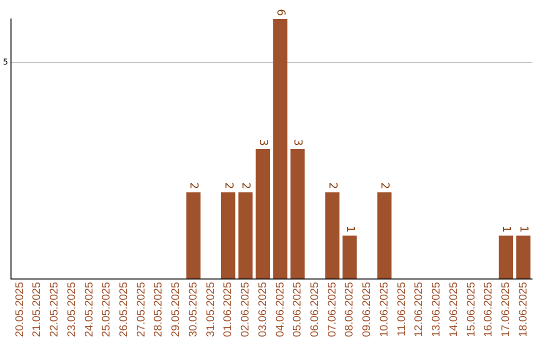 This screenshot has height=340, width=540. I want to click on x-tick-label: 12.06.2025, so click(419, 310).